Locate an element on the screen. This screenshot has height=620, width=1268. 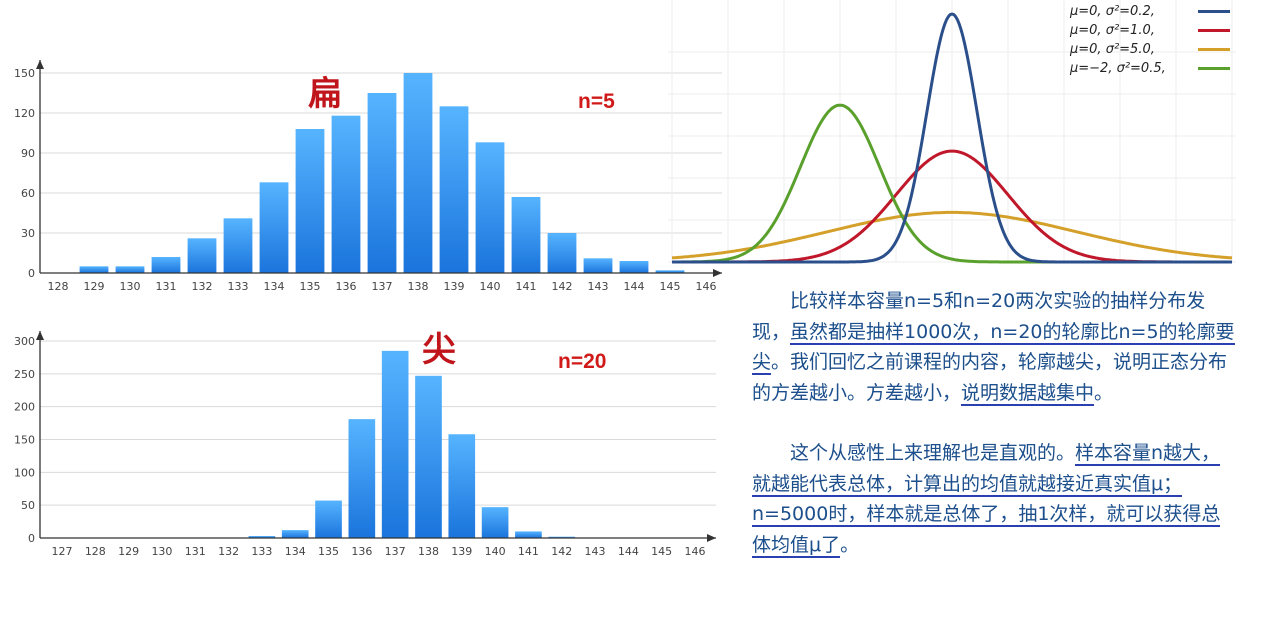
x-tick-label: 143 is located at coordinates (595, 551).